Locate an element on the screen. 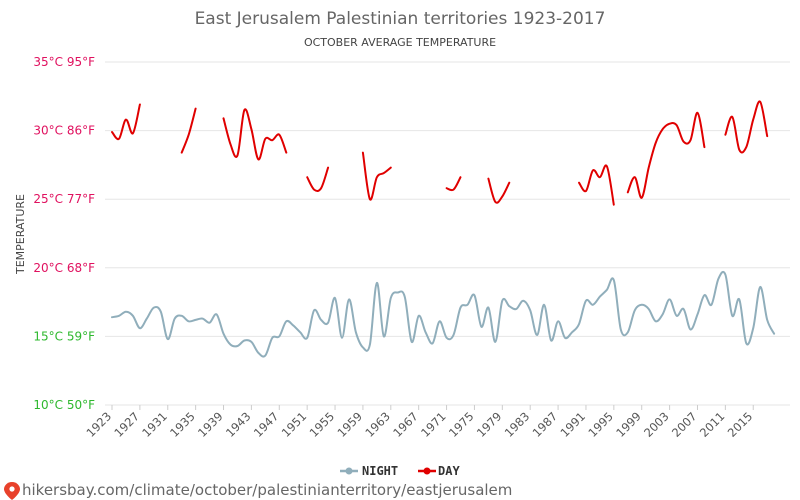 This screenshot has height=500, width=800. legend-item-night: NIGHT is located at coordinates (369, 471).